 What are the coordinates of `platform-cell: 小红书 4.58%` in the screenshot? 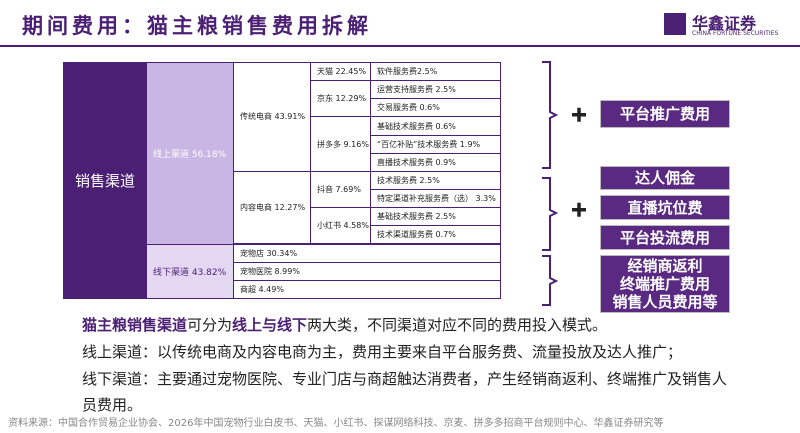 It's located at (340, 226).